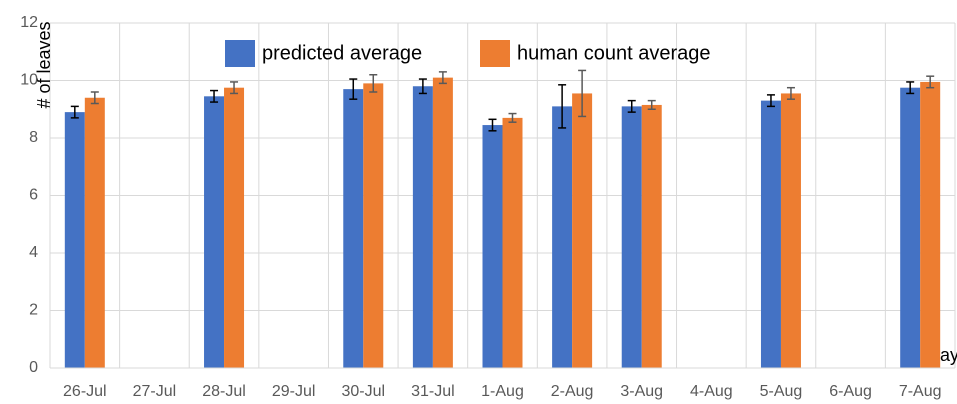  What do you see at coordinates (363, 391) in the screenshot?
I see `x-tick-label: 30-Jul` at bounding box center [363, 391].